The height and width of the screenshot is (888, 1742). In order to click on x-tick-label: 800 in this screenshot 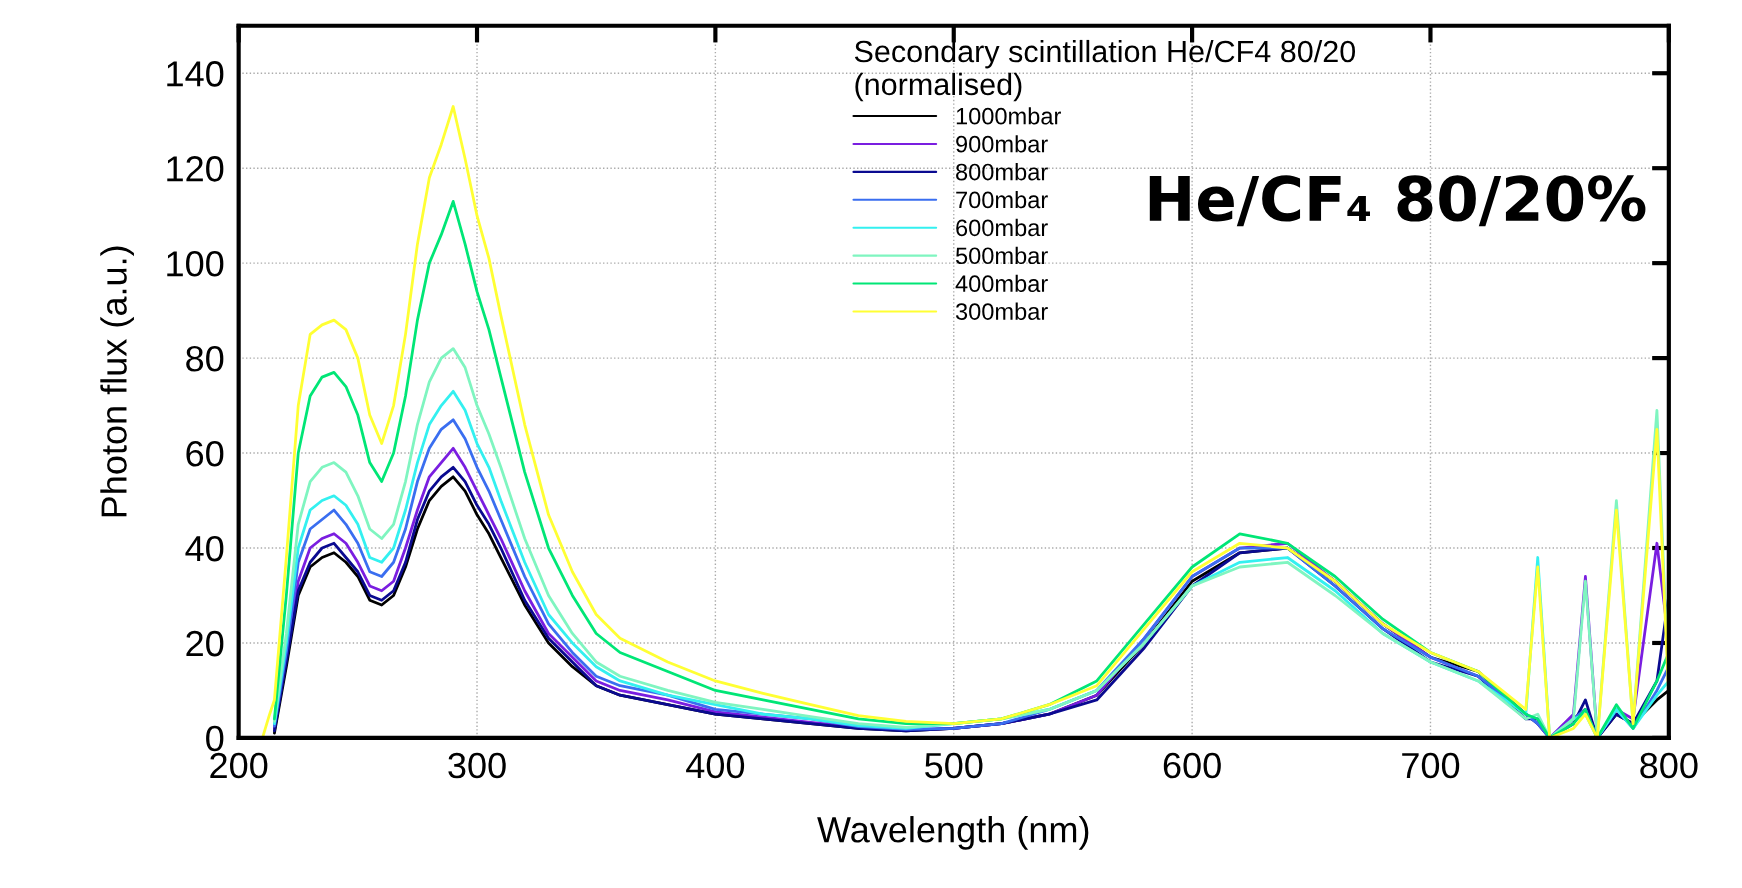, I will do `click(1669, 765)`.